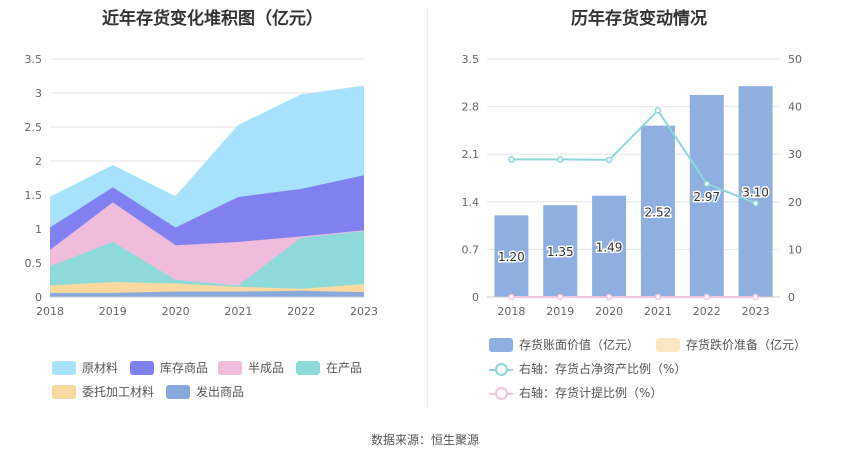 The height and width of the screenshot is (458, 850). I want to click on legend-item: 存货跌价准备（亿元）, so click(731, 344).